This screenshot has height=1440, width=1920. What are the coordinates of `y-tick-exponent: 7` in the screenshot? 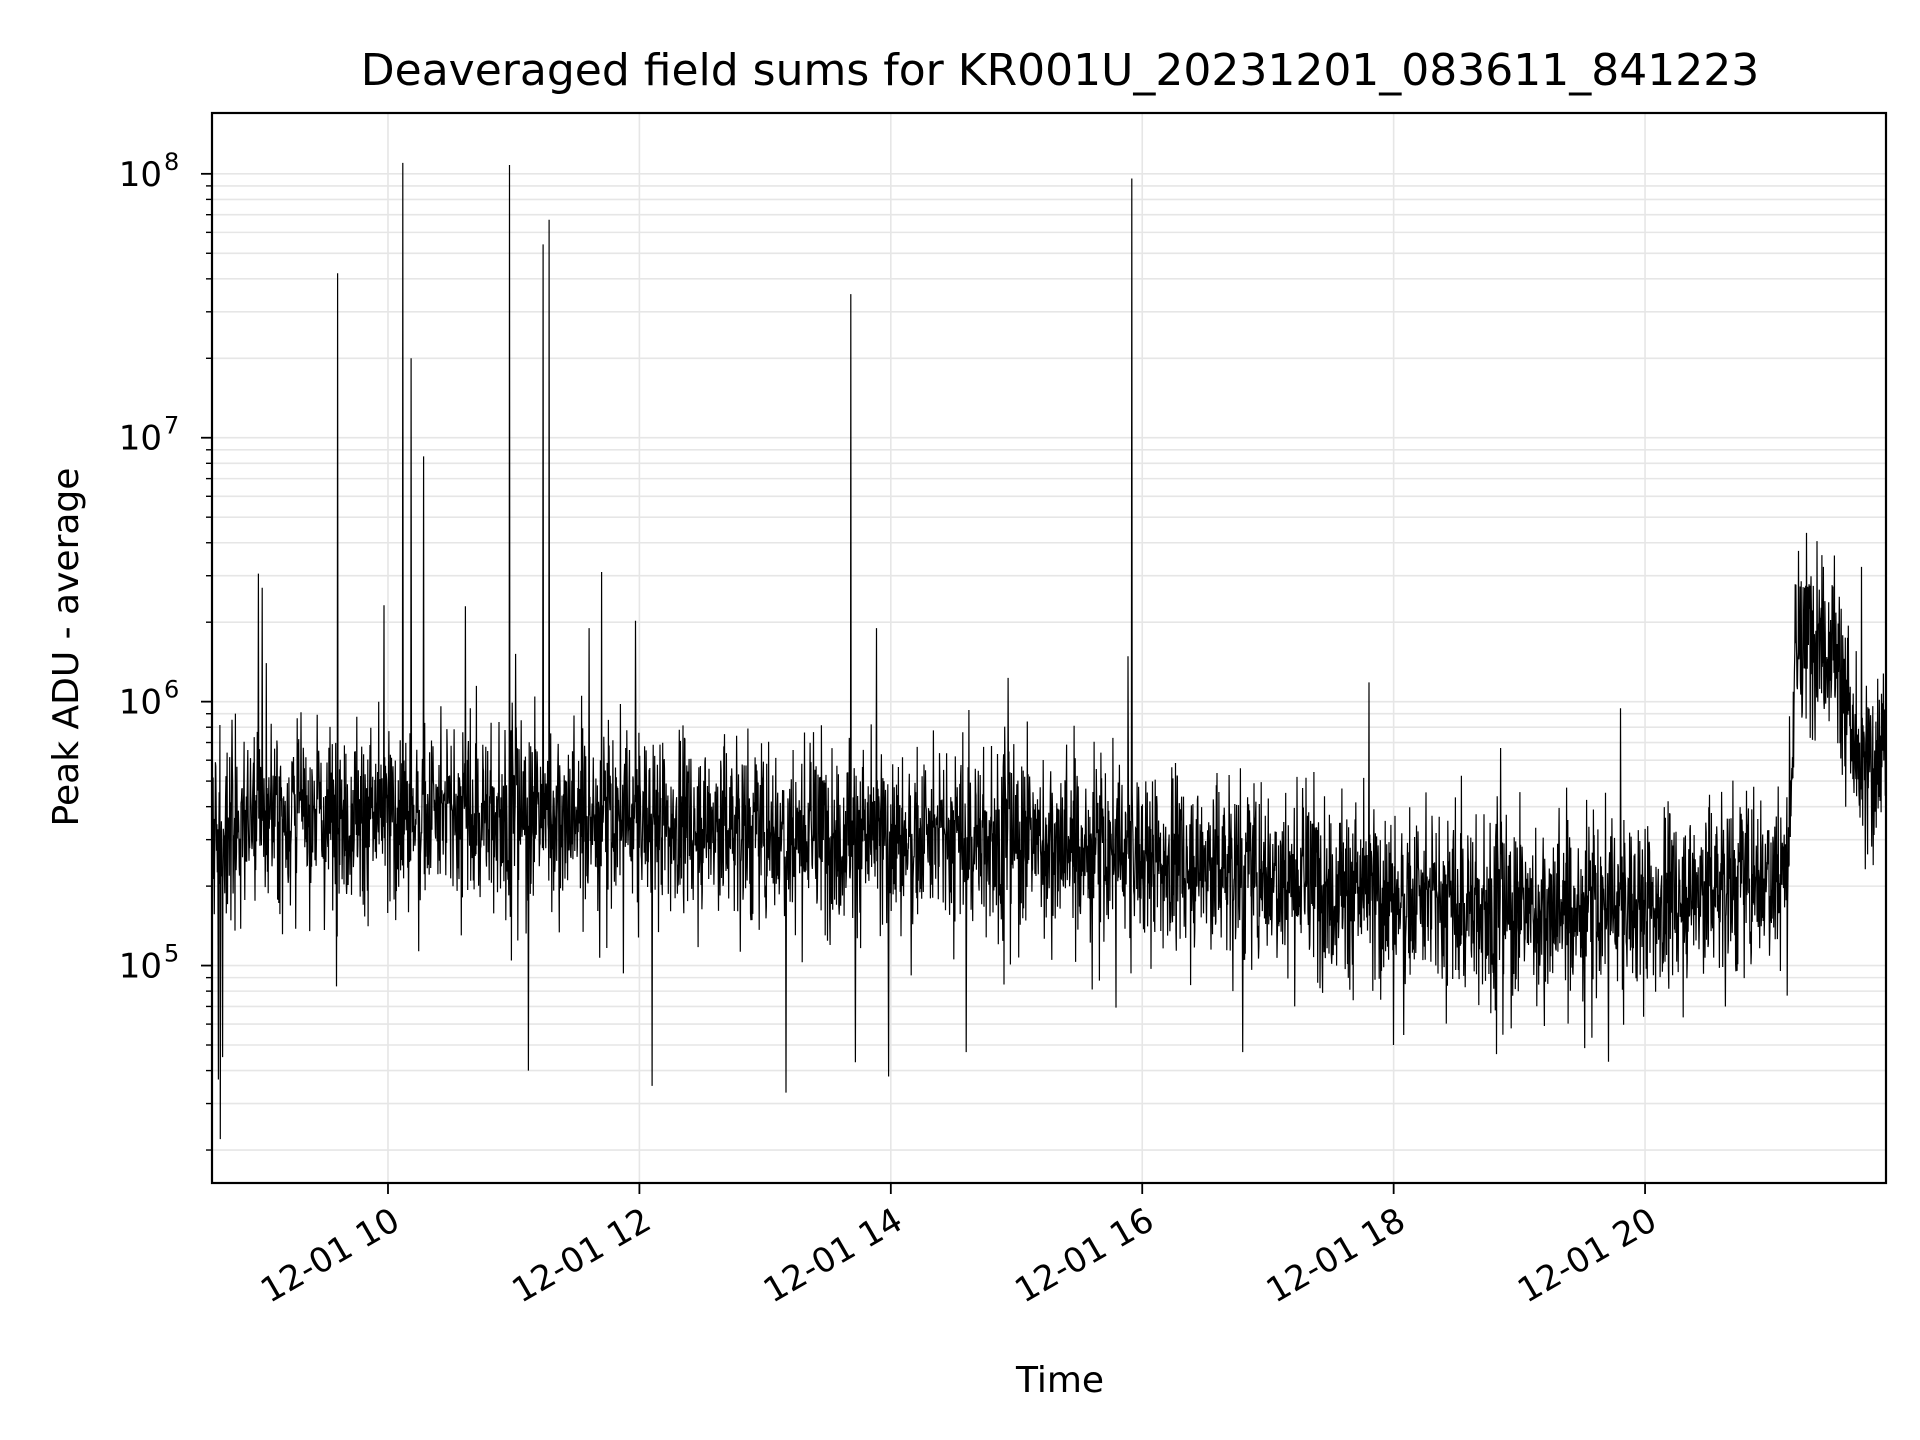 It's located at (171, 426).